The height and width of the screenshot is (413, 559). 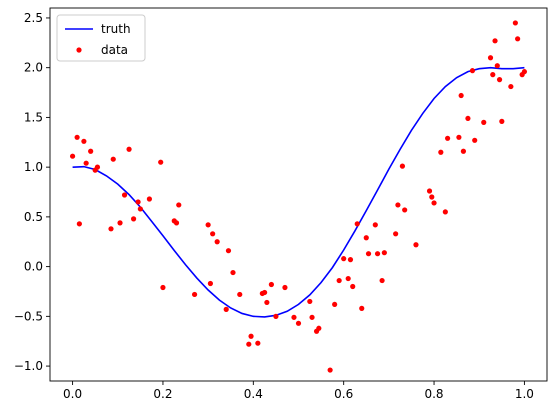 What do you see at coordinates (33, 267) in the screenshot?
I see `y-tick-label: 0.0` at bounding box center [33, 267].